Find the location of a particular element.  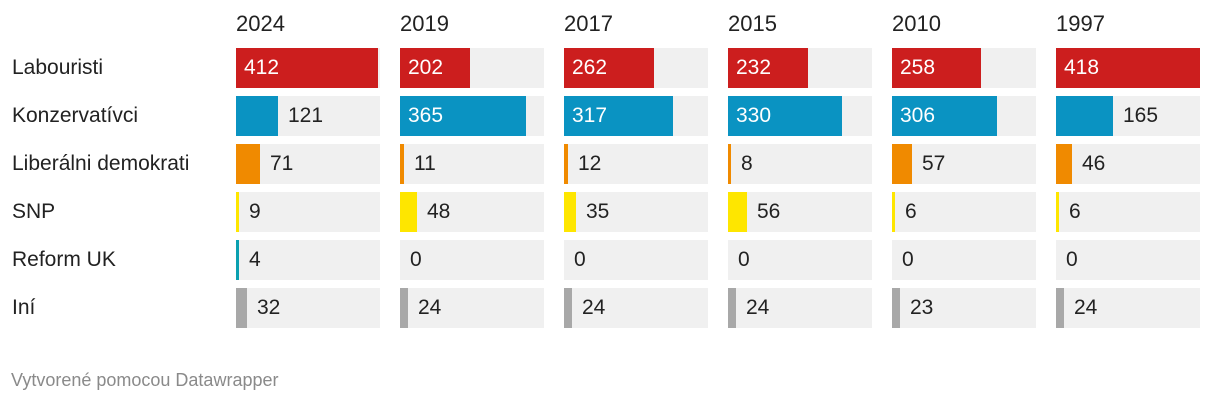

value-label: 35 is located at coordinates (598, 211).